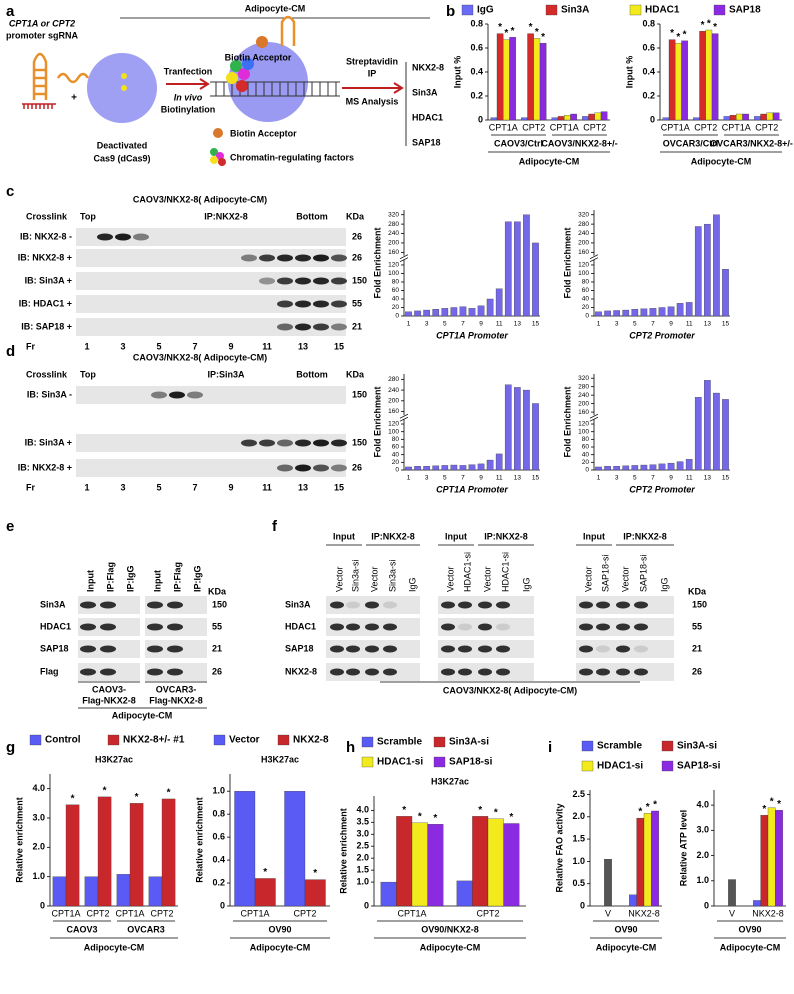 The width and height of the screenshot is (794, 994). Describe the element at coordinates (583, 412) in the screenshot. I see `label: 160` at that location.